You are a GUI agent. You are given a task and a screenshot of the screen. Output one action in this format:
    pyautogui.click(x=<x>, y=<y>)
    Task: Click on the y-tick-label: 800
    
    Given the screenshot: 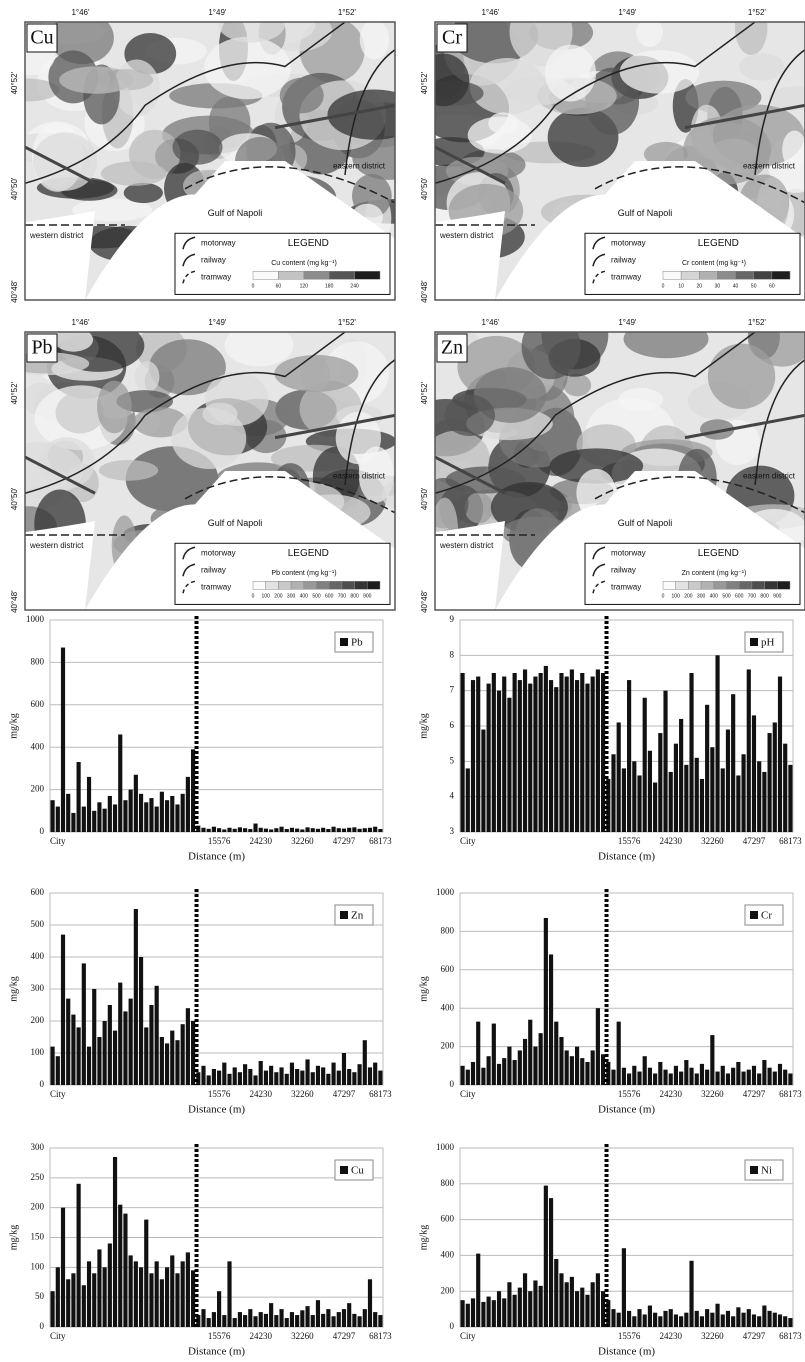 What is the action you would take?
    pyautogui.click(x=38, y=661)
    